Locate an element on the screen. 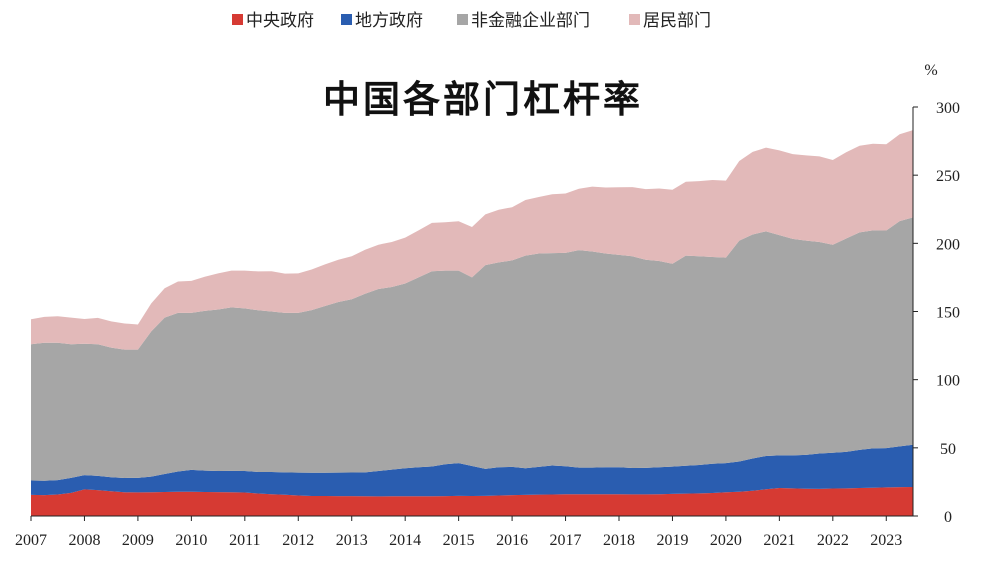 The image size is (998, 570). y-tick-label: 100 is located at coordinates (948, 381).